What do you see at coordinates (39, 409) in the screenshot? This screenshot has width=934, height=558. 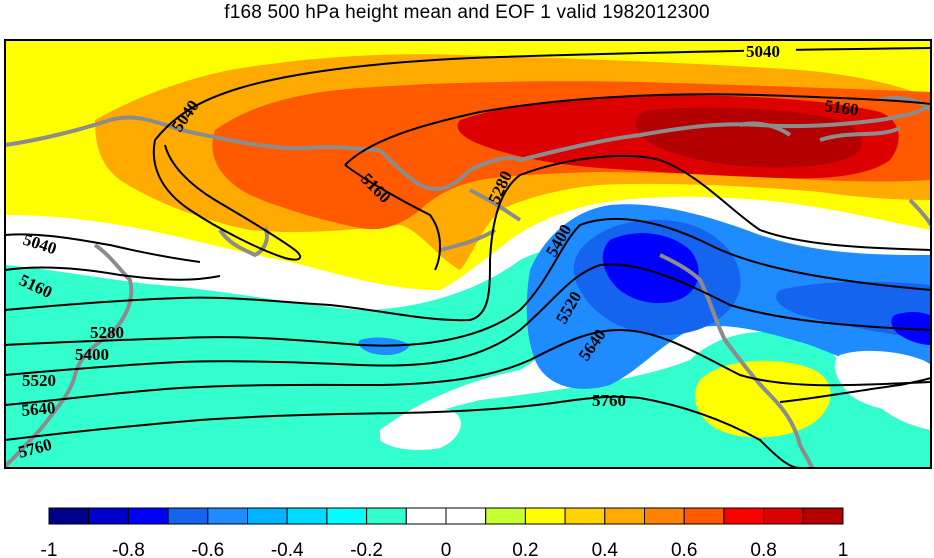 I see `contour-label-5640-west: 5640` at bounding box center [39, 409].